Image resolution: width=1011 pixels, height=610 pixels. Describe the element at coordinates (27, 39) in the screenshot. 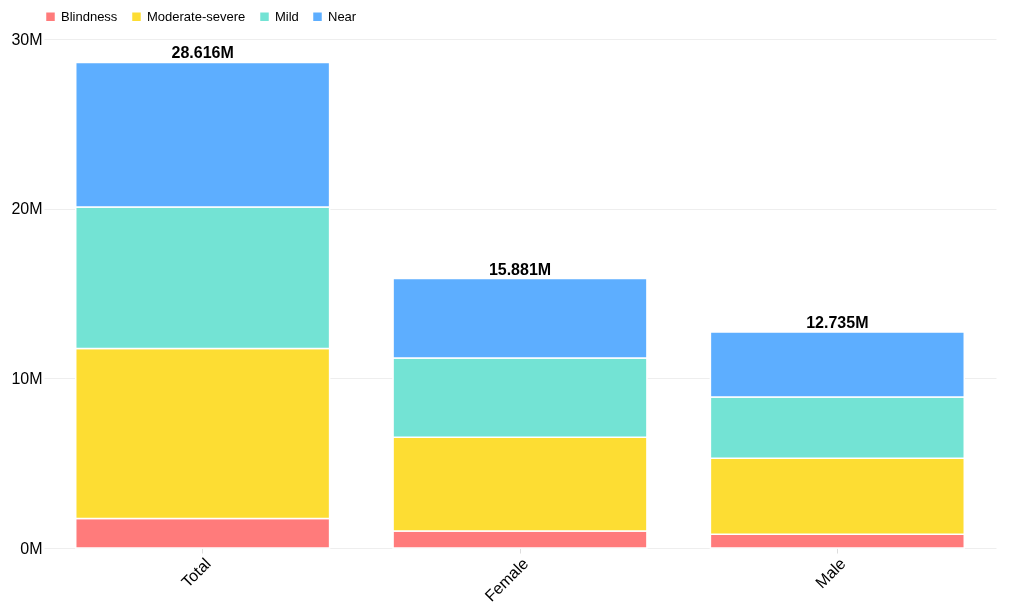

I see `y-tick-label: 30M` at that location.